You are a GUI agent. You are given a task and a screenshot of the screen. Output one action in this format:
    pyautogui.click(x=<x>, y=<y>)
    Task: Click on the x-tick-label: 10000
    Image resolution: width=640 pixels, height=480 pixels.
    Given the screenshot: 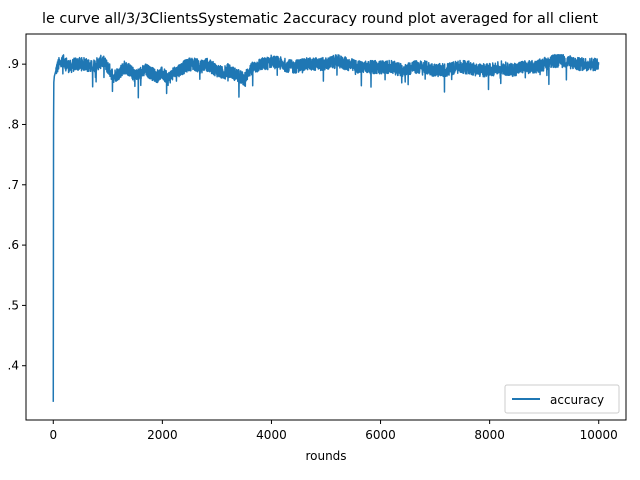 What is the action you would take?
    pyautogui.click(x=599, y=435)
    